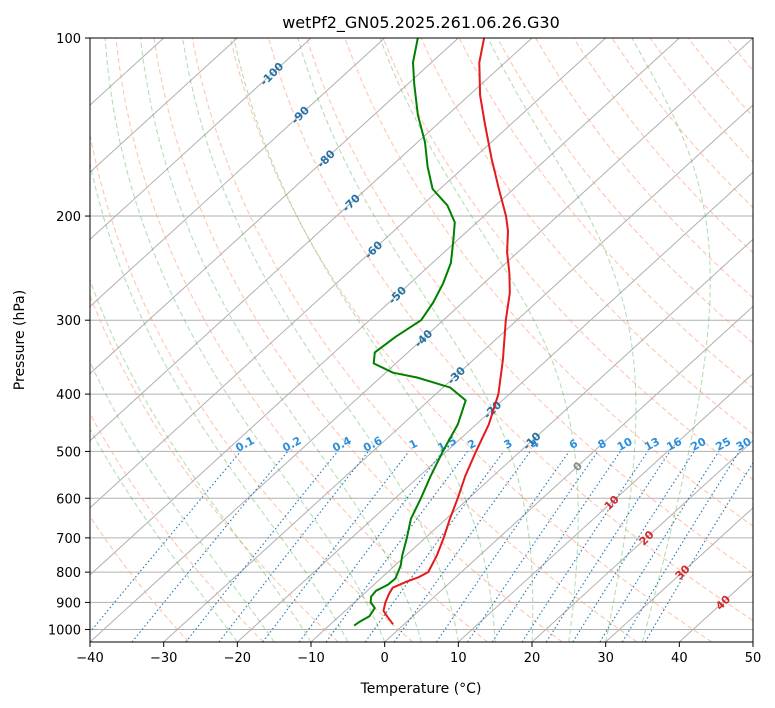 The height and width of the screenshot is (708, 775). Describe the element at coordinates (418, 654) in the screenshot. I see `x-axis: −40 −30 −20 −10 0 10 20 30 40 50` at that location.